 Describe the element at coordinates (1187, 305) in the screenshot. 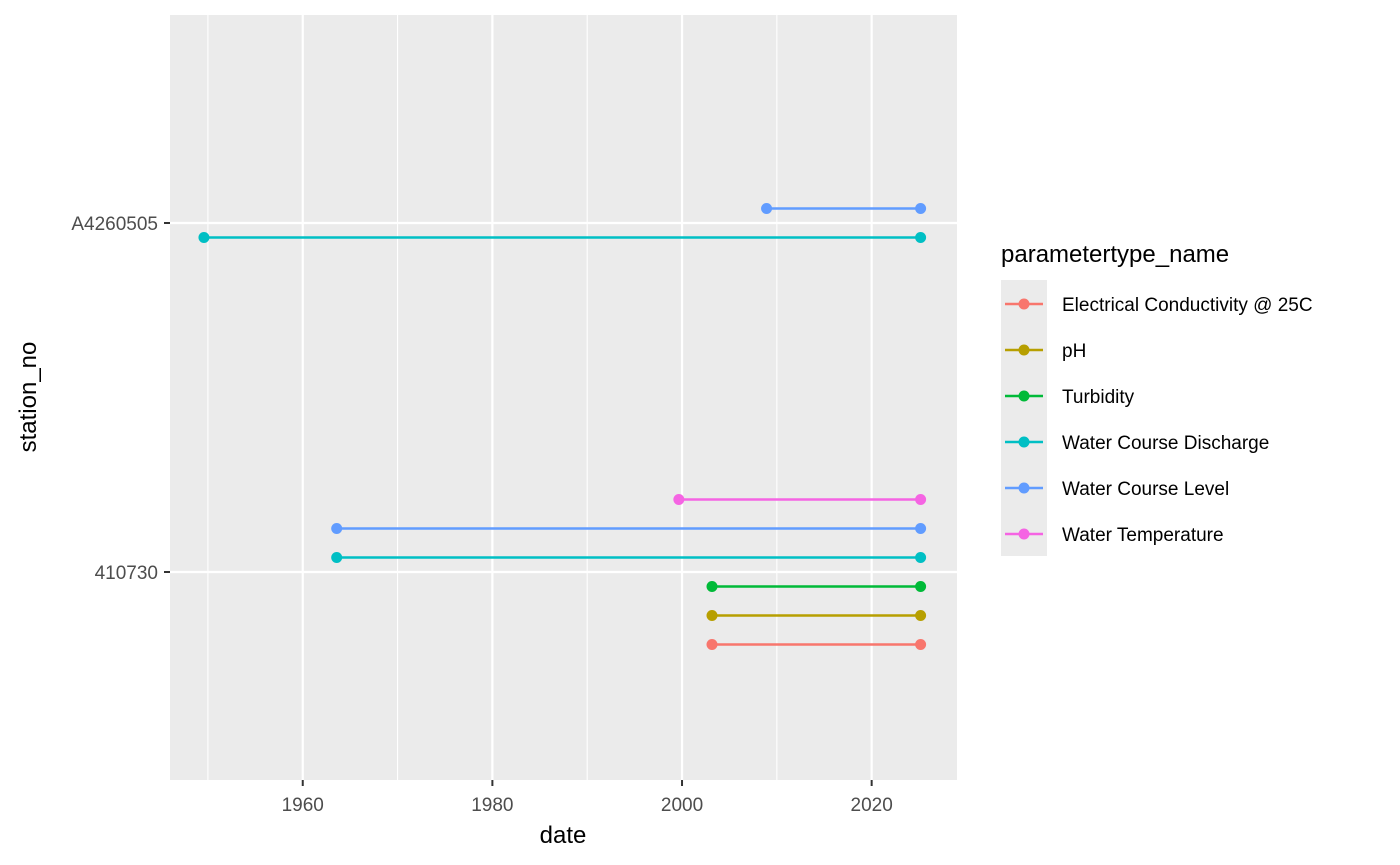

I see `legend-label: Electrical Conductivity @ 25C` at that location.